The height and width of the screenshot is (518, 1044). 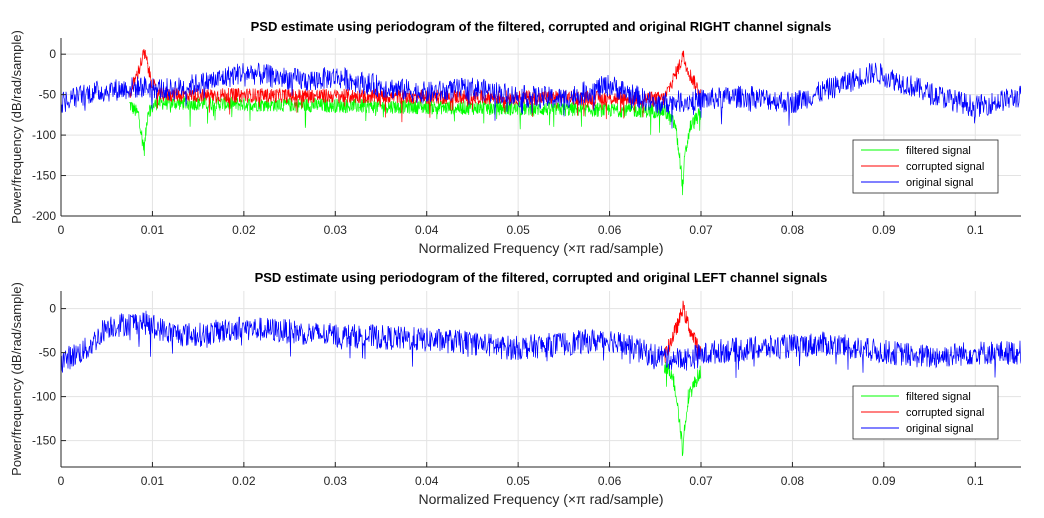 I want to click on y-tick-label: -200, so click(x=44, y=216).